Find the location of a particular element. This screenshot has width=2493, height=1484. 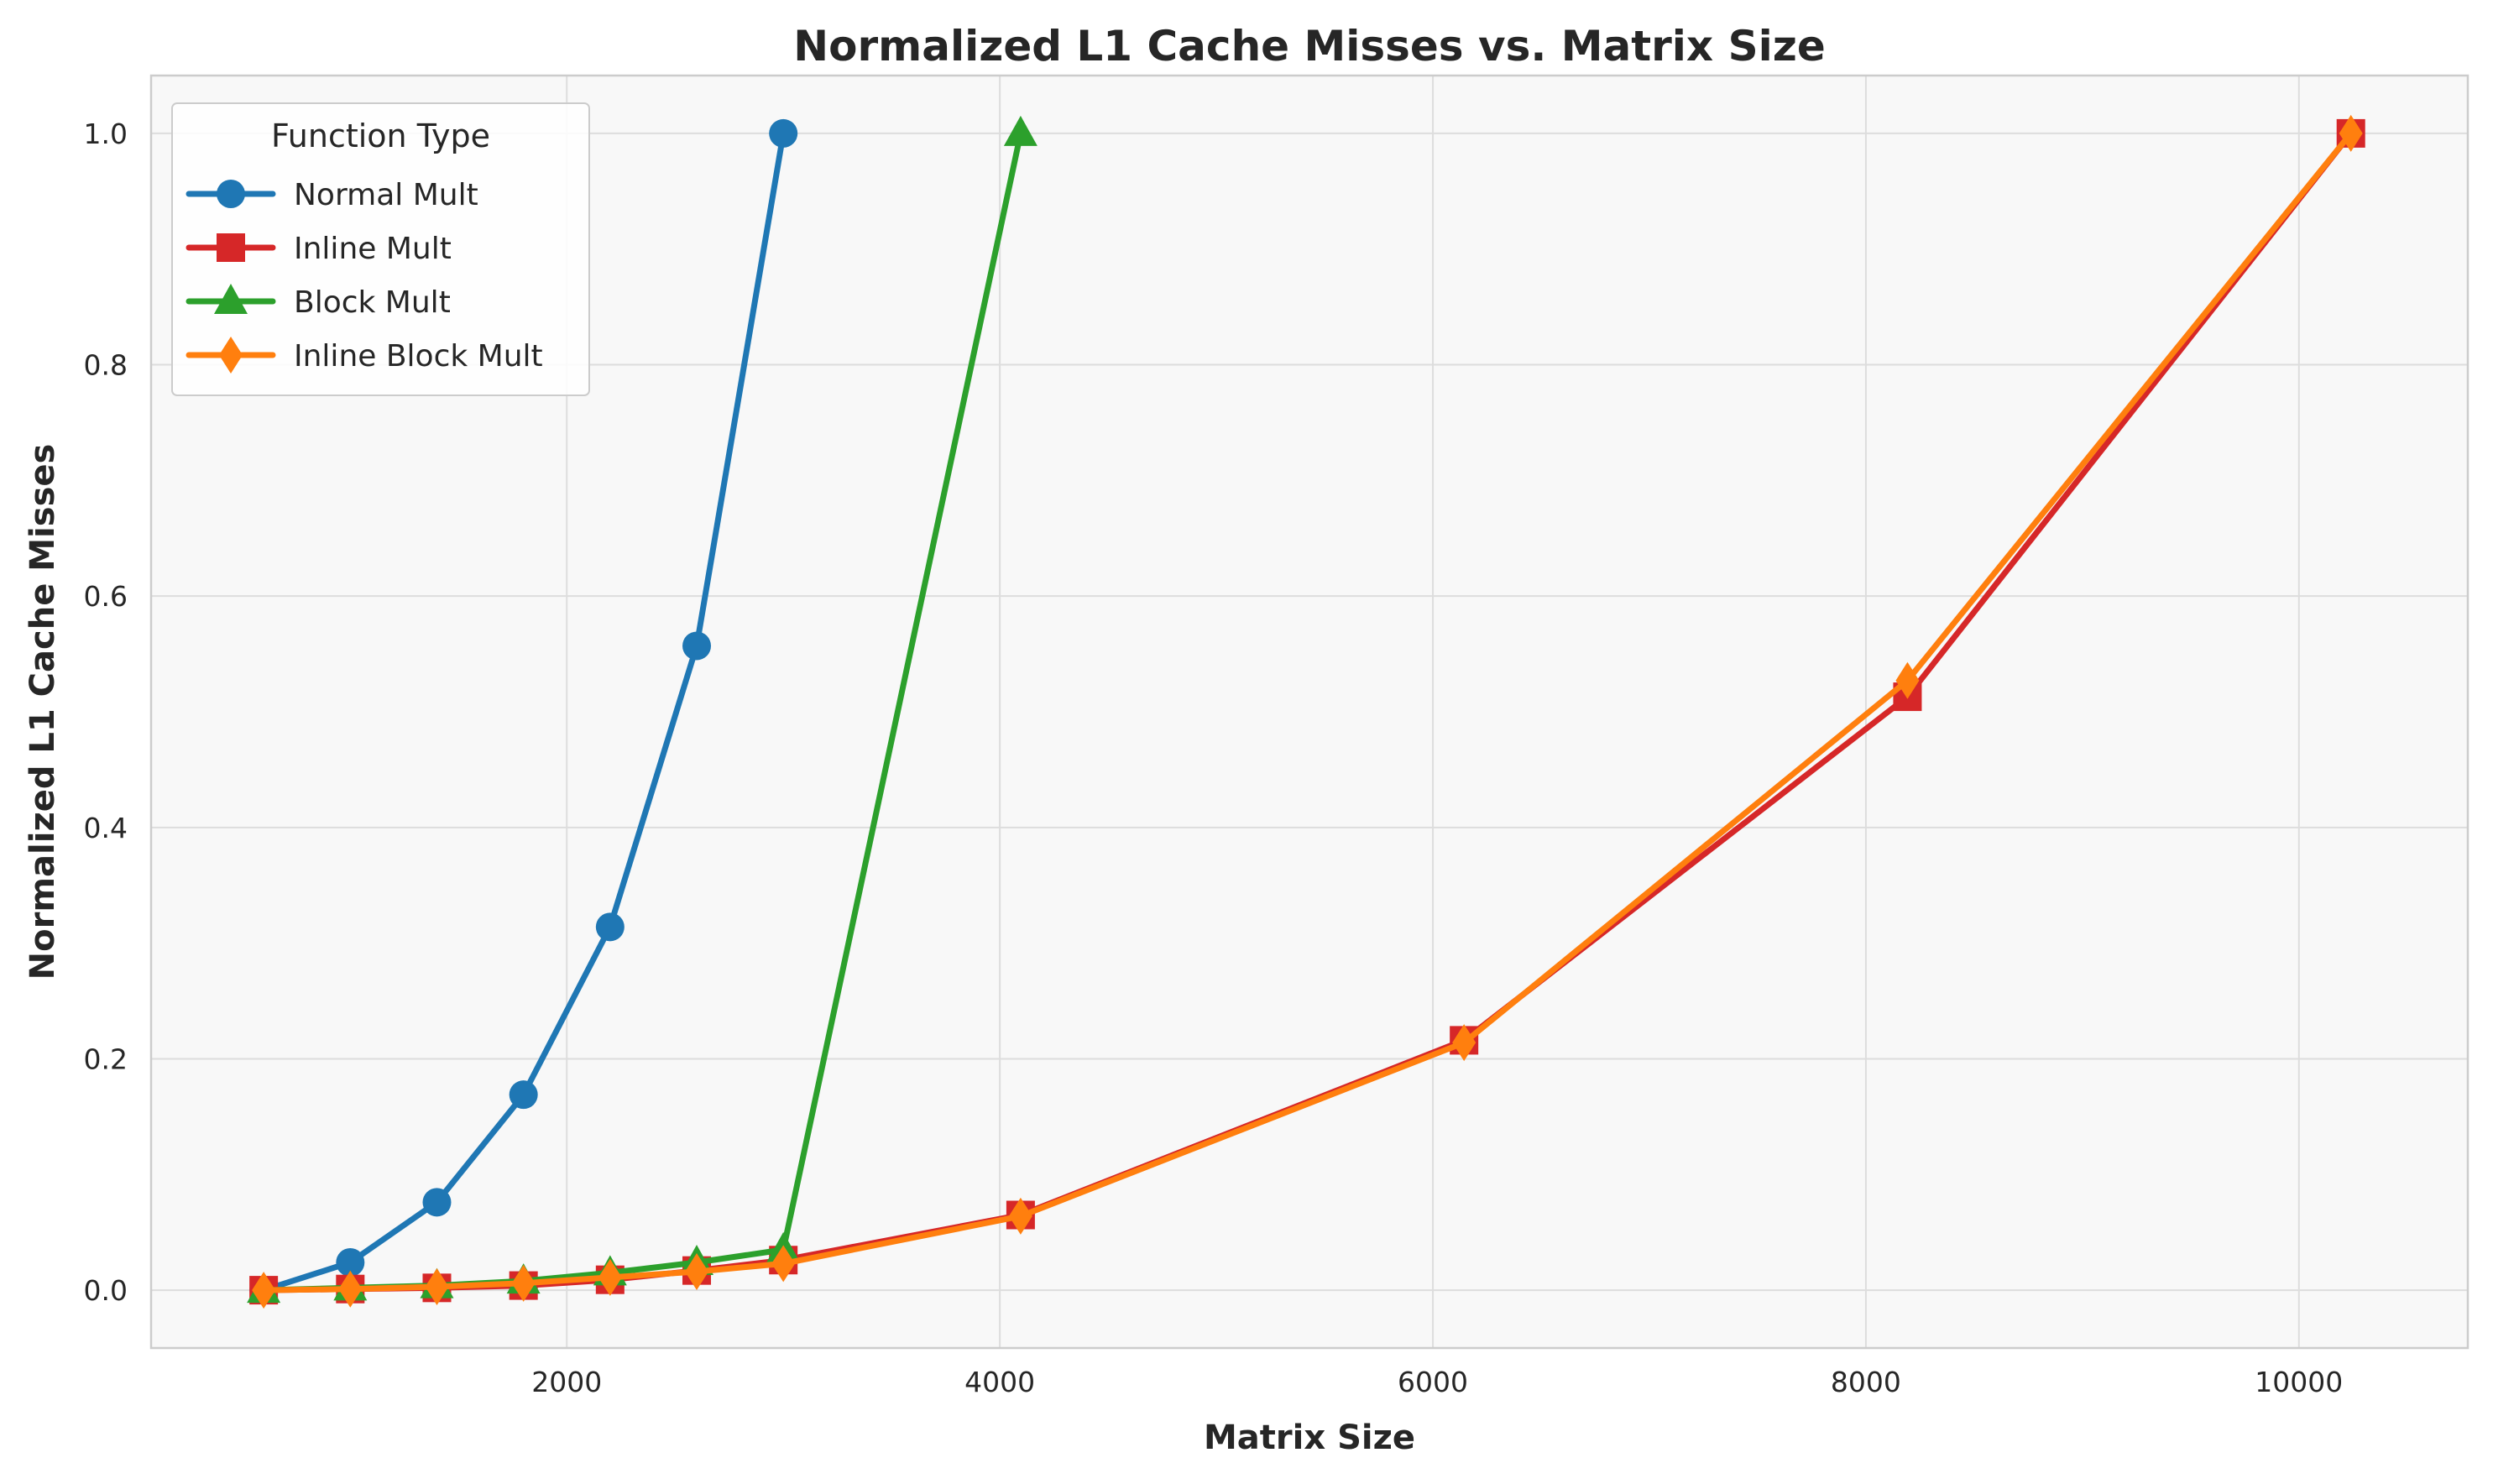

x-axis-label: Matrix Size is located at coordinates (1309, 1438).